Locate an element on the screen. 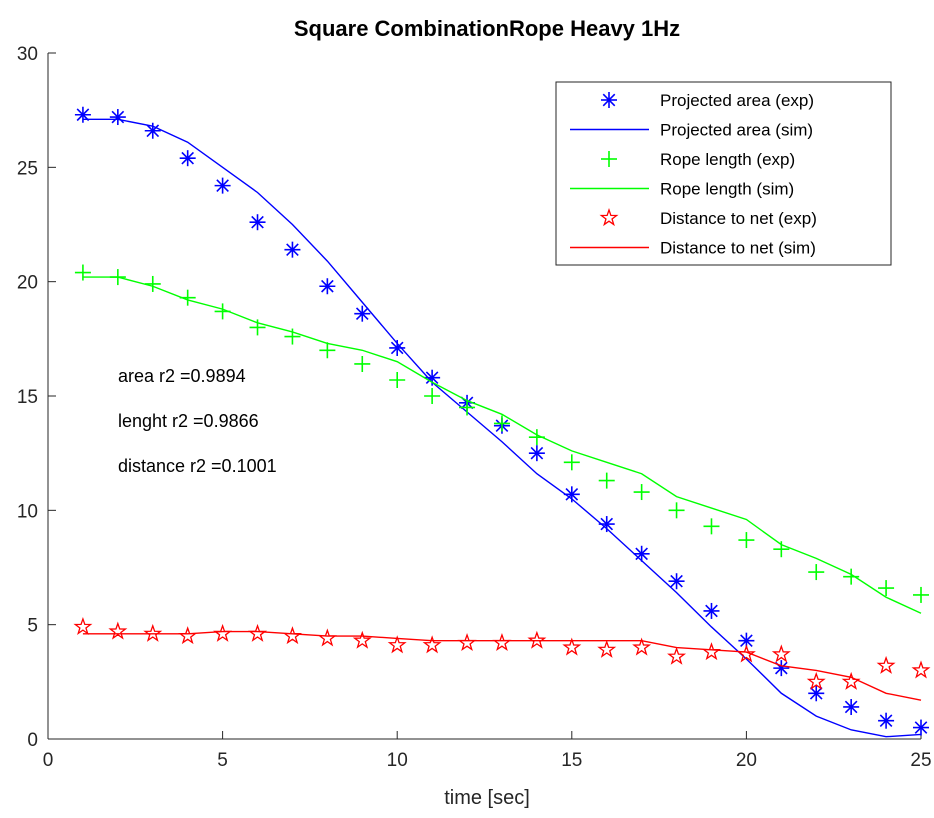 The width and height of the screenshot is (934, 818). legend-item-1: Projected area (sim) is located at coordinates (691, 130).